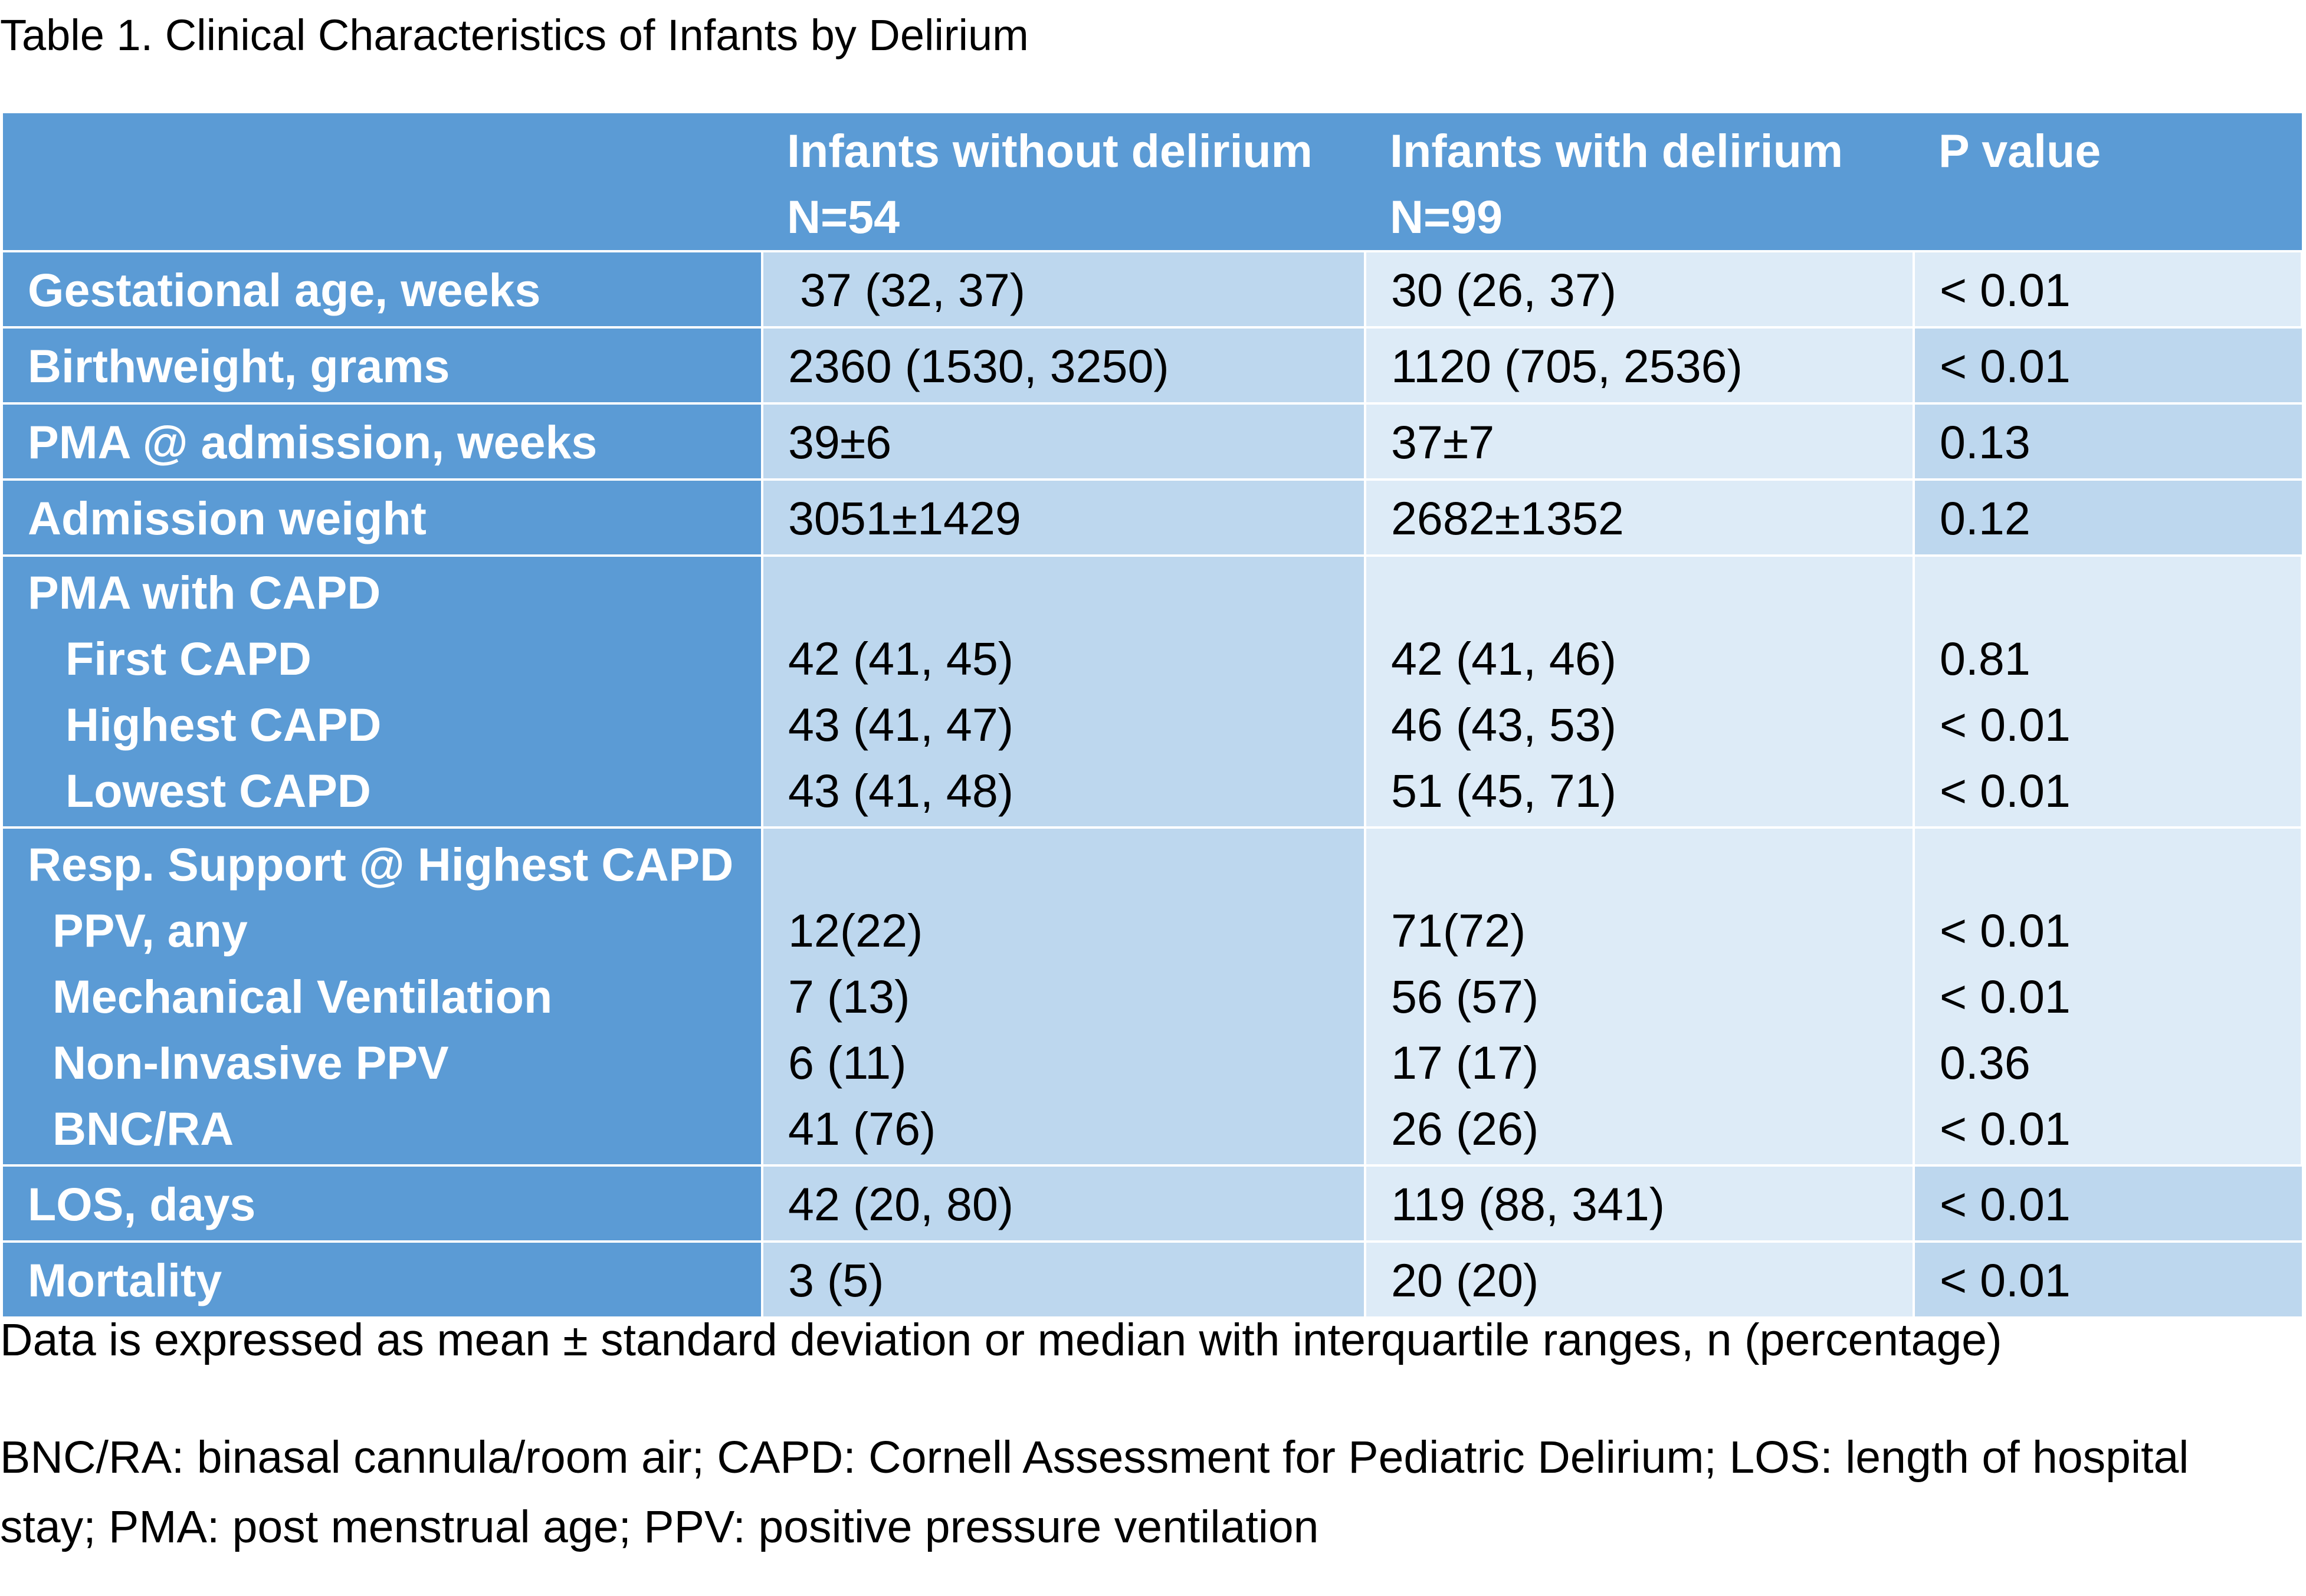 The image size is (2306, 1596). What do you see at coordinates (1050, 151) in the screenshot?
I see `header-without-label: Infants without delirium` at bounding box center [1050, 151].